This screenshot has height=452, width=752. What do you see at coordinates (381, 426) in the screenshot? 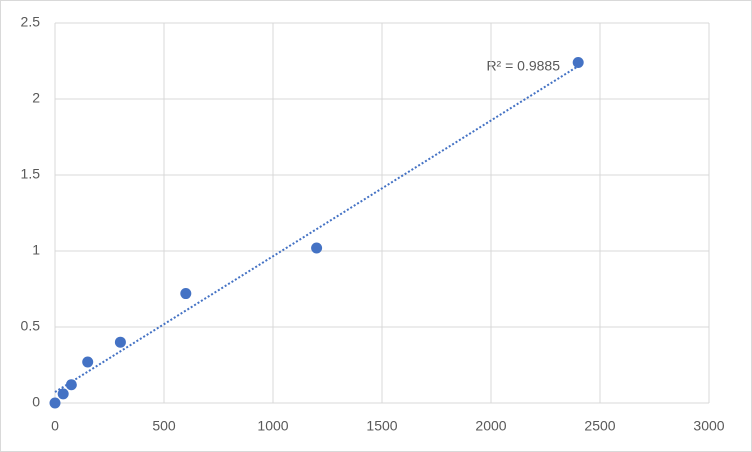
I see `x-tick-label: 1500` at bounding box center [381, 426].